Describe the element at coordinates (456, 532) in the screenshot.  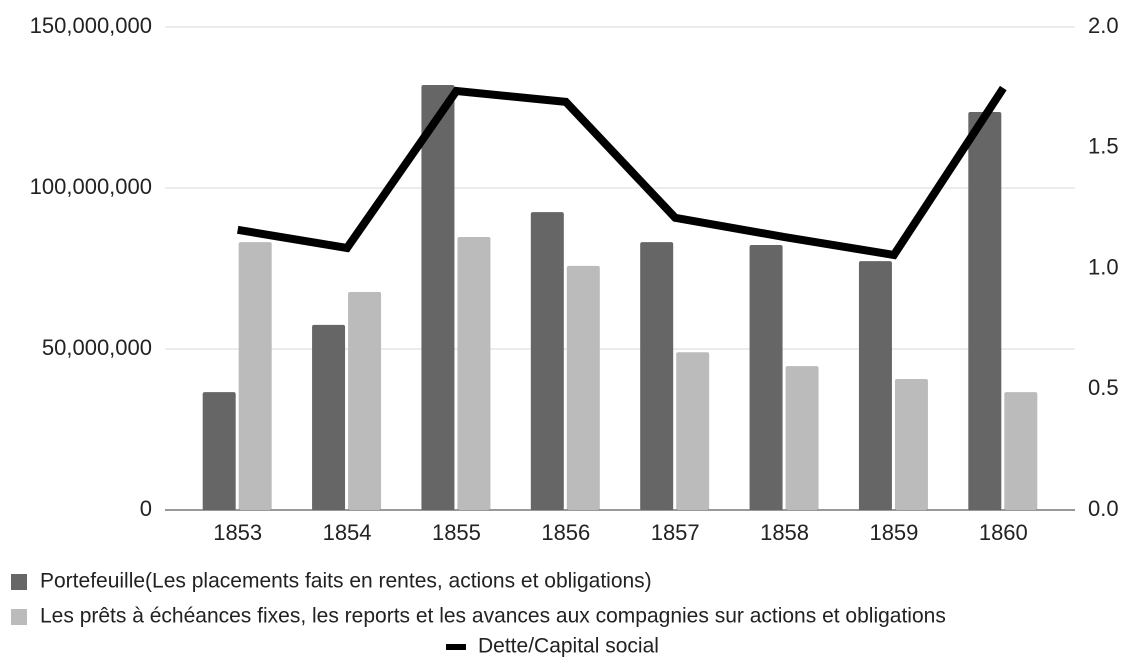
I see `x-tick-label: 1855` at that location.